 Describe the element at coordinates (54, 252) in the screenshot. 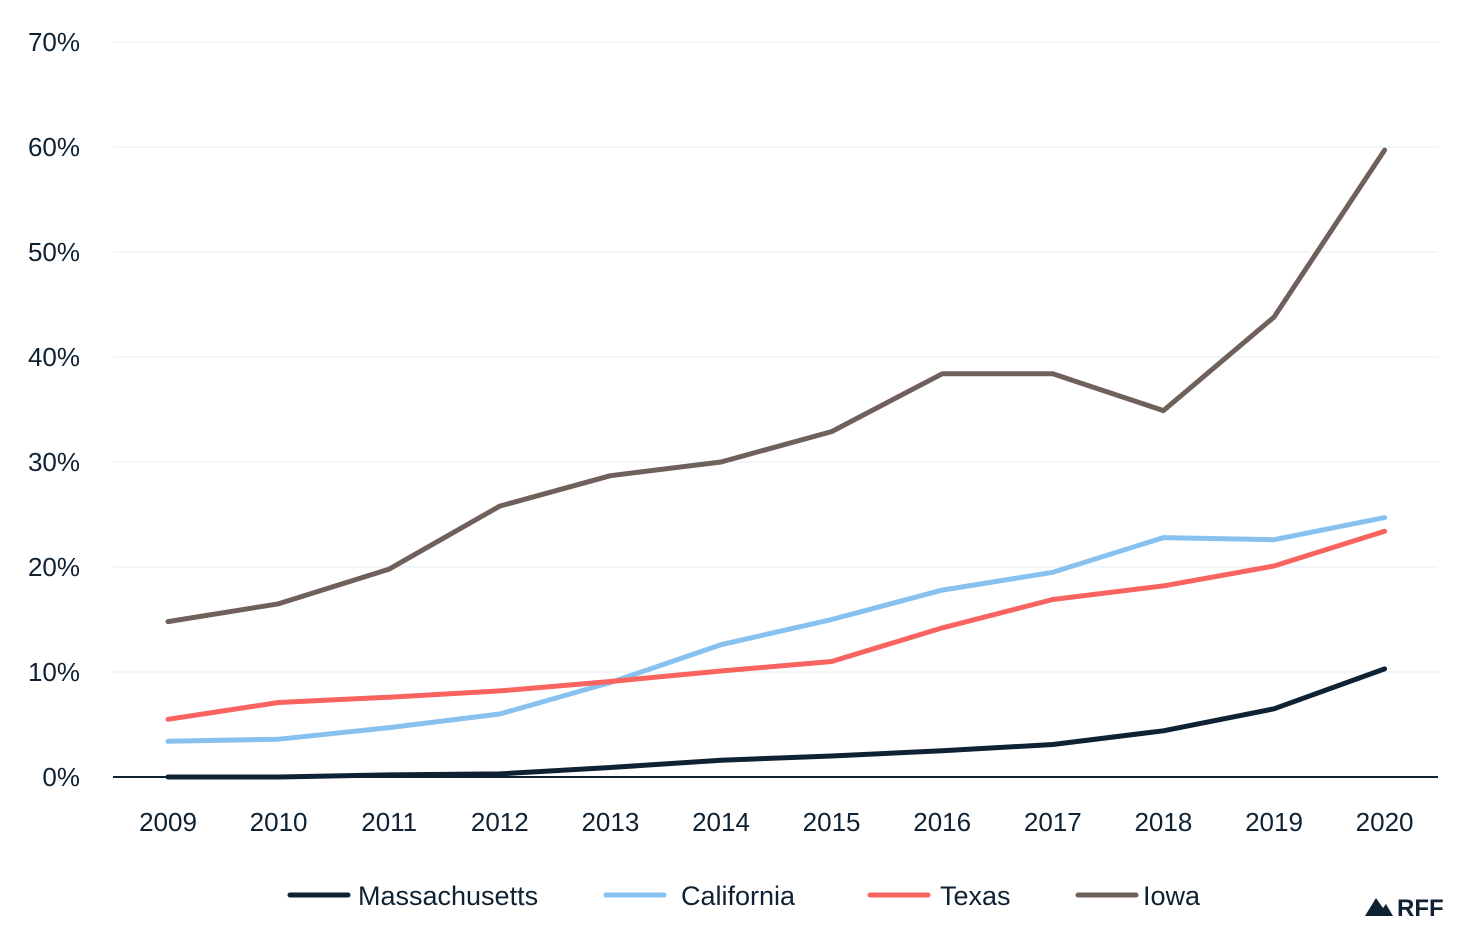

I see `y-tick-label: 50%` at that location.